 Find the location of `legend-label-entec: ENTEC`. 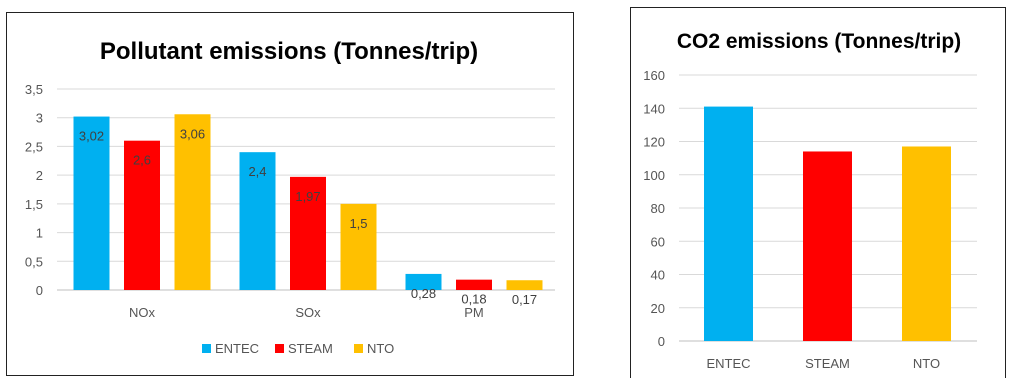

legend-label-entec: ENTEC is located at coordinates (237, 348).